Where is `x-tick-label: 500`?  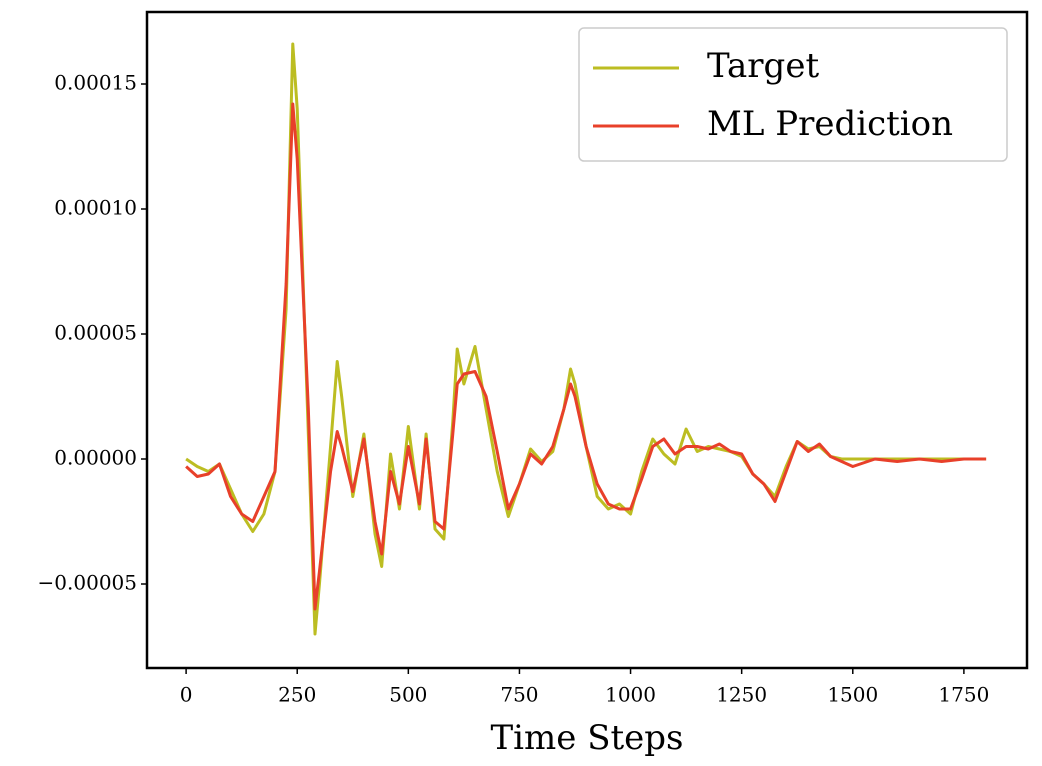
x-tick-label: 500 is located at coordinates (408, 695).